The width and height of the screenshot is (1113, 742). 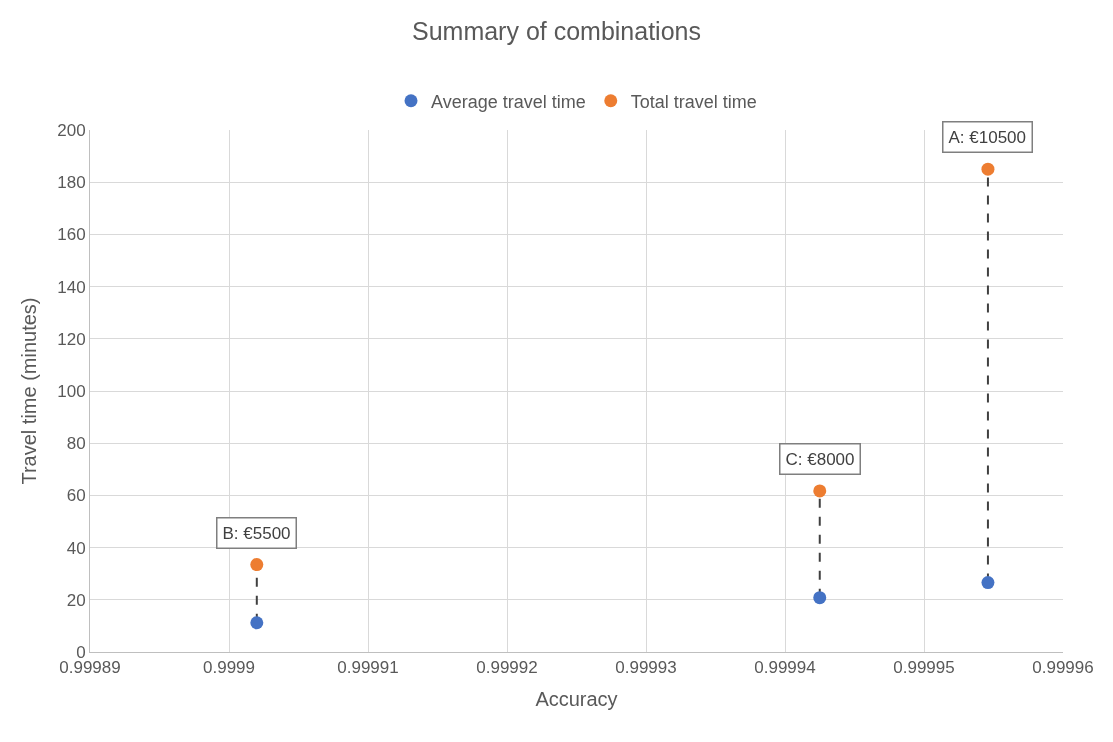 What do you see at coordinates (256, 533) in the screenshot?
I see `annotation: B: €5500` at bounding box center [256, 533].